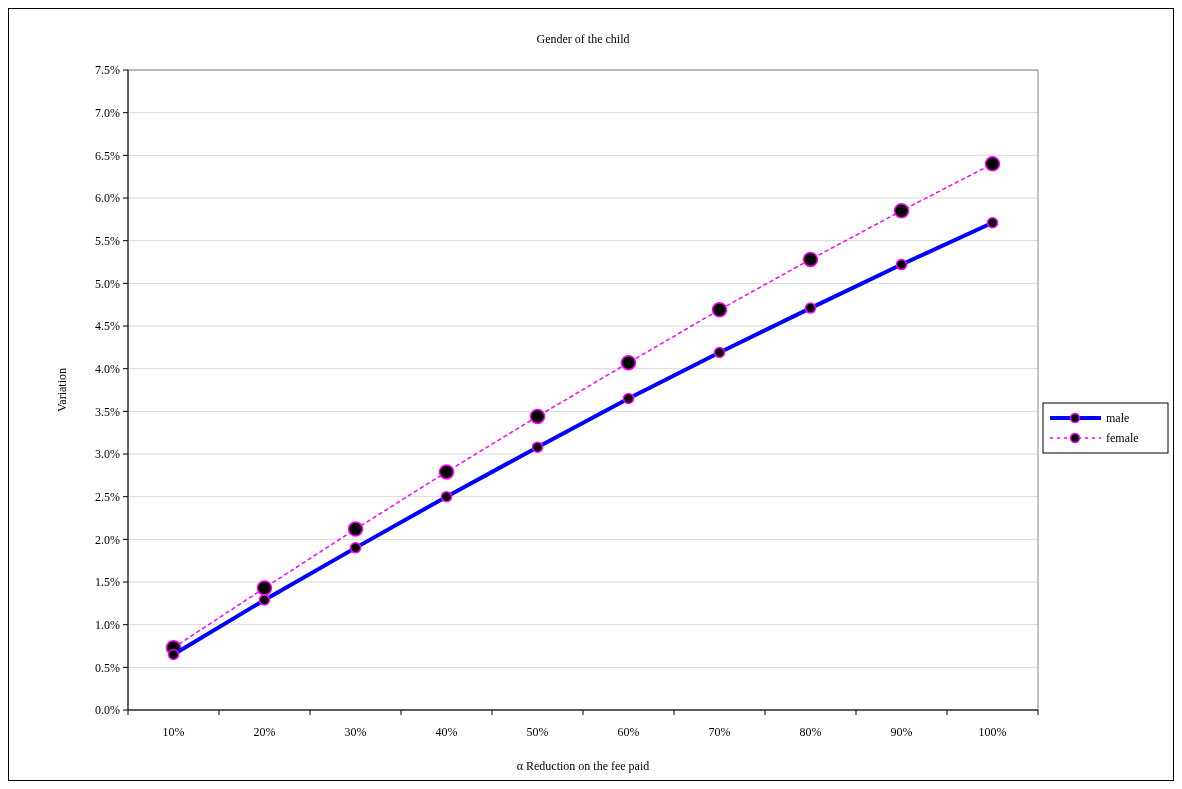  I want to click on y-tick-label: 6.0%, so click(107, 198).